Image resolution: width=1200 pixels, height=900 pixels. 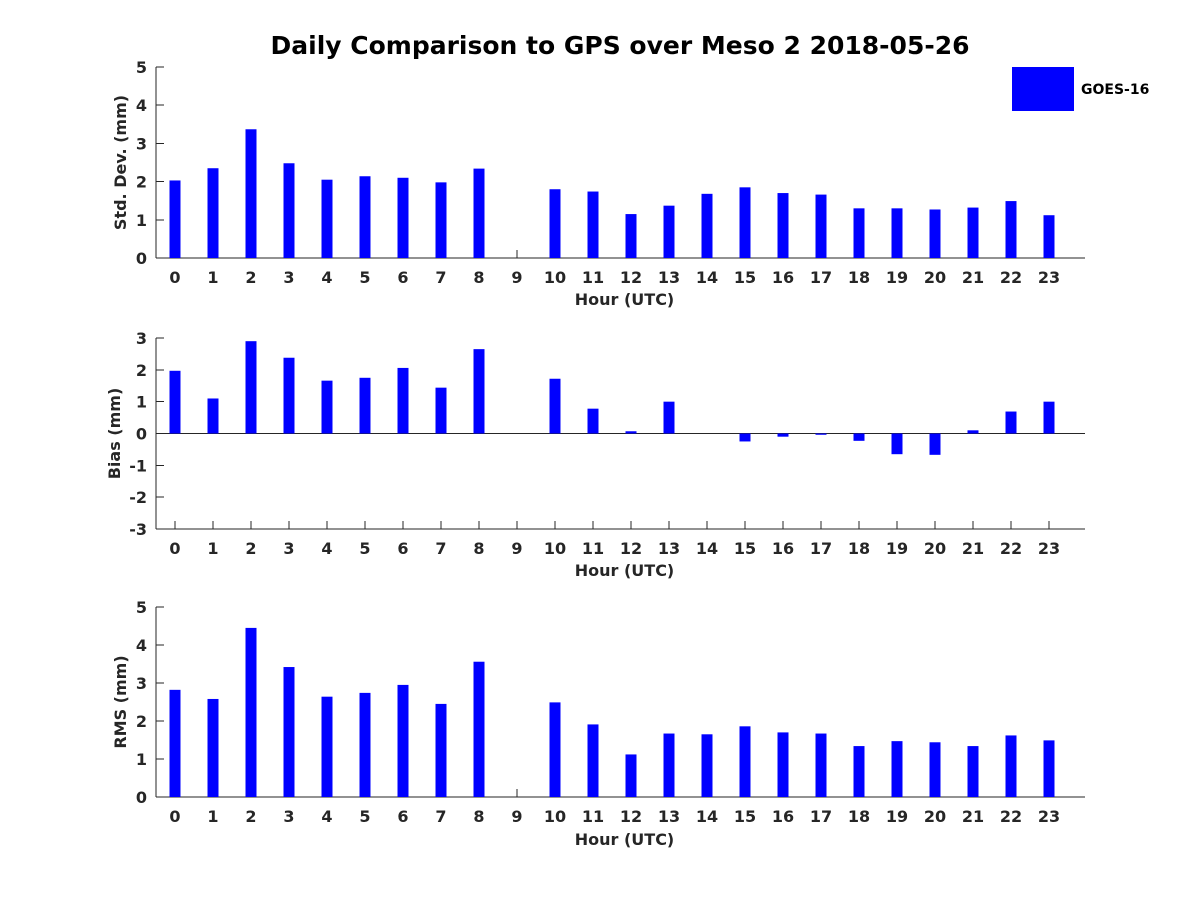 What do you see at coordinates (593, 816) in the screenshot?
I see `rms-x-tick-label: 11` at bounding box center [593, 816].